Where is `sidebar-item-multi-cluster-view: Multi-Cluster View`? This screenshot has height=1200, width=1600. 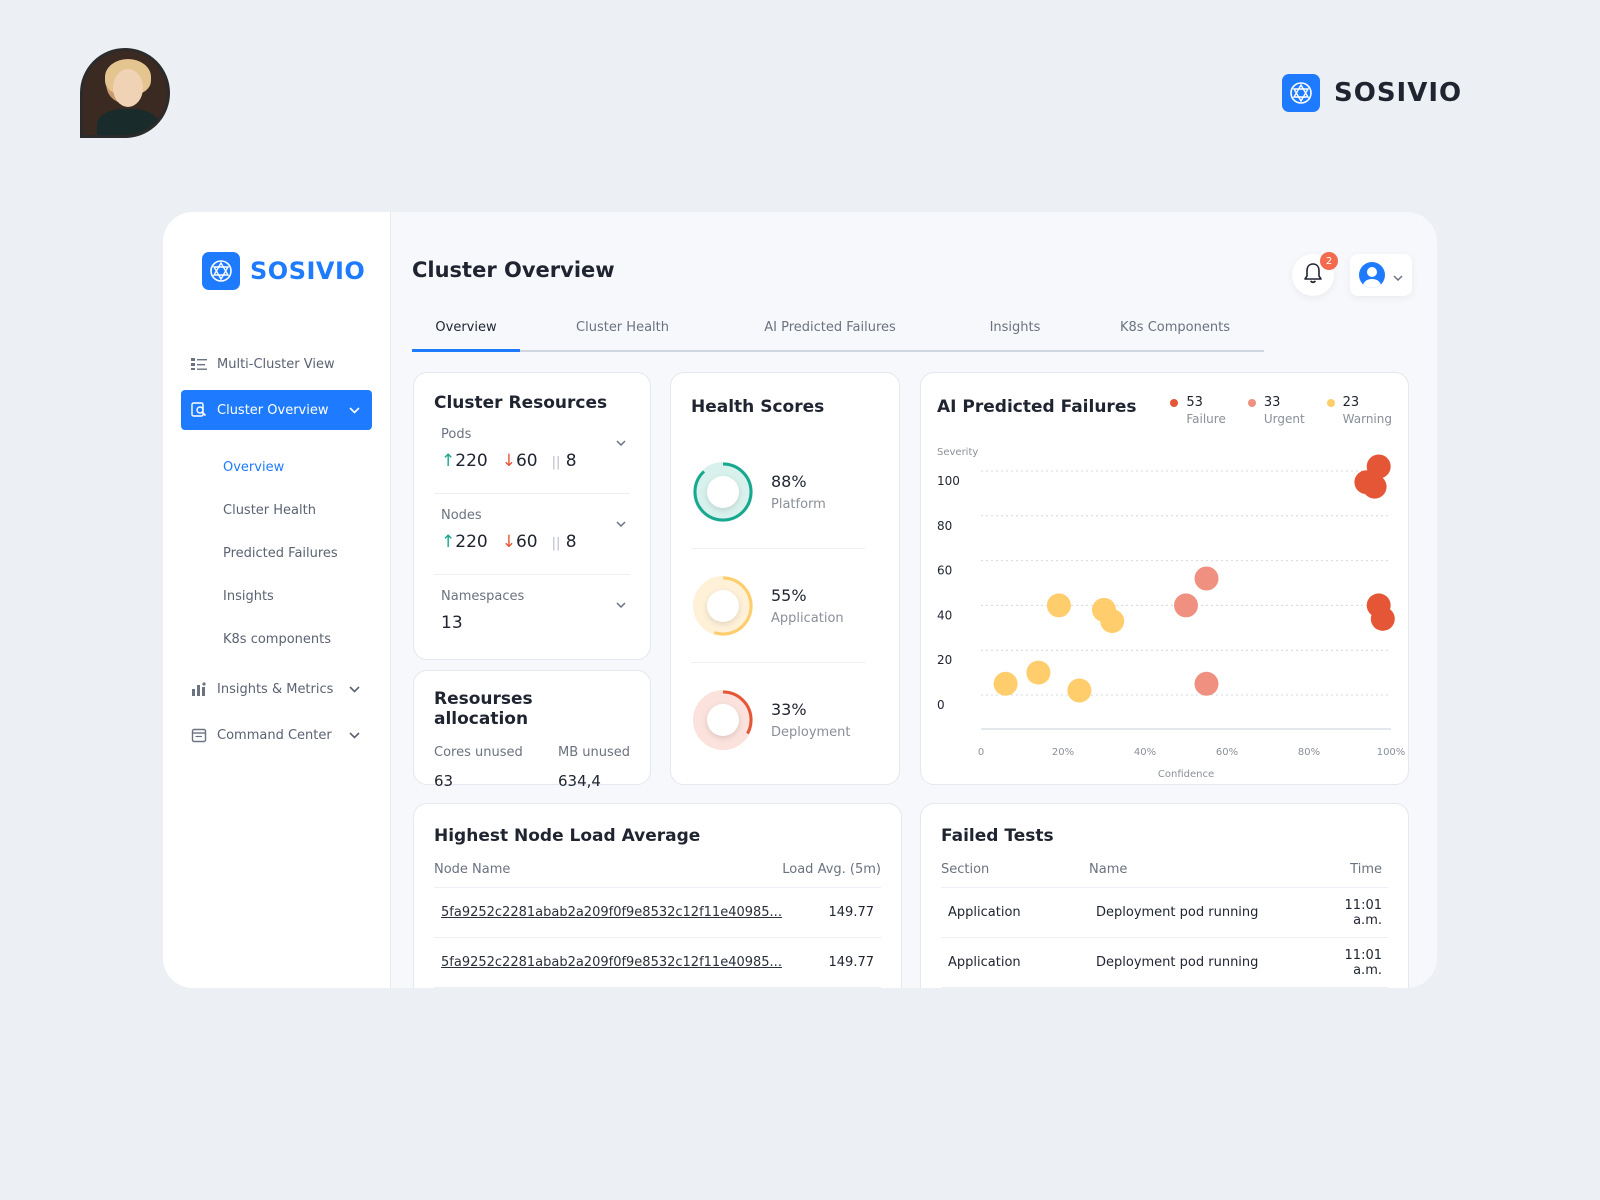 sidebar-item-multi-cluster-view: Multi-Cluster View is located at coordinates (276, 364).